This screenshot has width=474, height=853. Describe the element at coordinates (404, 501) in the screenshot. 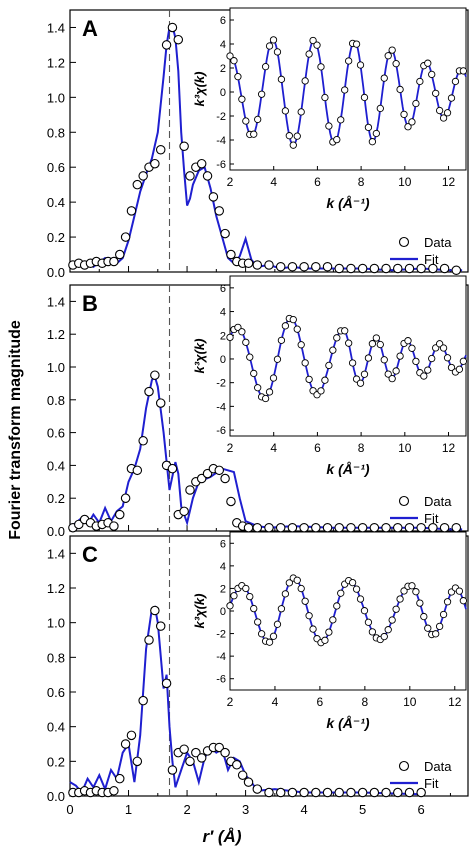

I see `legend-marker-data` at that location.